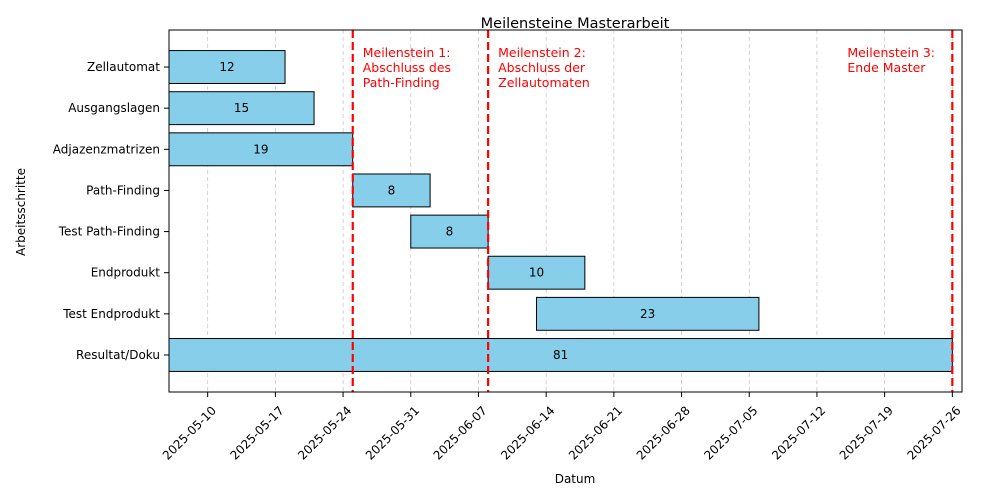 This screenshot has height=500, width=1000. I want to click on y-tick-label: Test Endprodukt, so click(111, 314).